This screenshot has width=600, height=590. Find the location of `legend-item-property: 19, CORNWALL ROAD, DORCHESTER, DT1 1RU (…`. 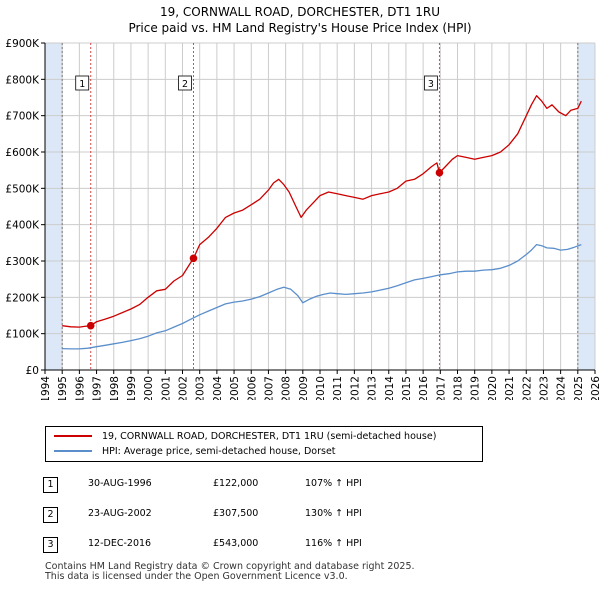

legend-item-property: 19, CORNWALL ROAD, DORCHESTER, DT1 1RU (… is located at coordinates (245, 436).